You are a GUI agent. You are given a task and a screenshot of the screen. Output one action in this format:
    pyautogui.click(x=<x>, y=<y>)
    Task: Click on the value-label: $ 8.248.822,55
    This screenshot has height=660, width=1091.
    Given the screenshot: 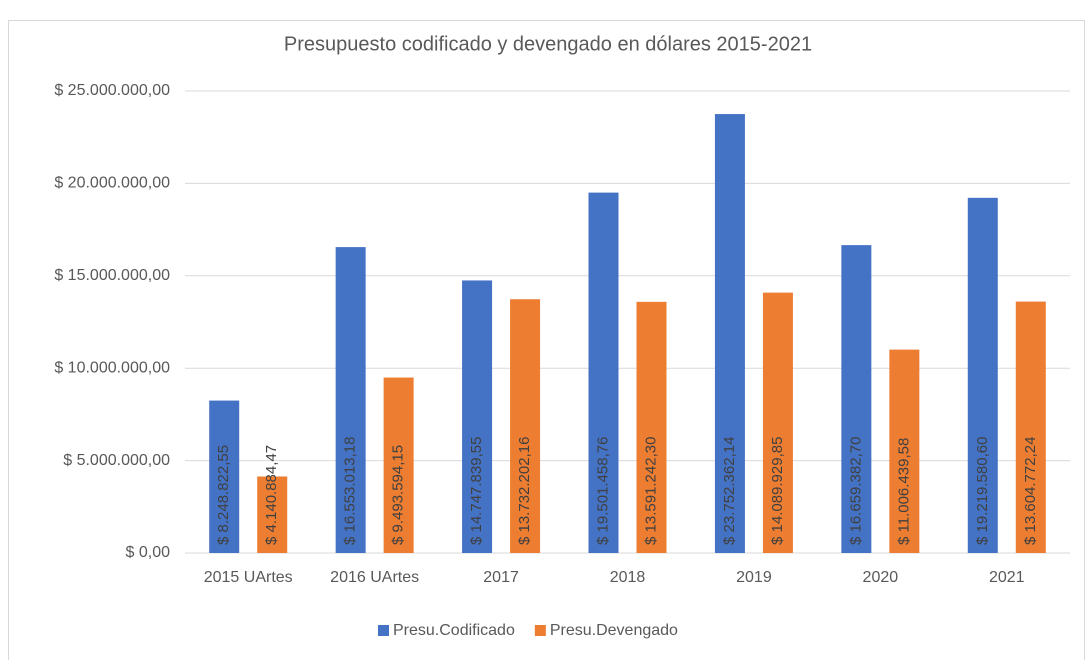 What is the action you would take?
    pyautogui.click(x=223, y=495)
    